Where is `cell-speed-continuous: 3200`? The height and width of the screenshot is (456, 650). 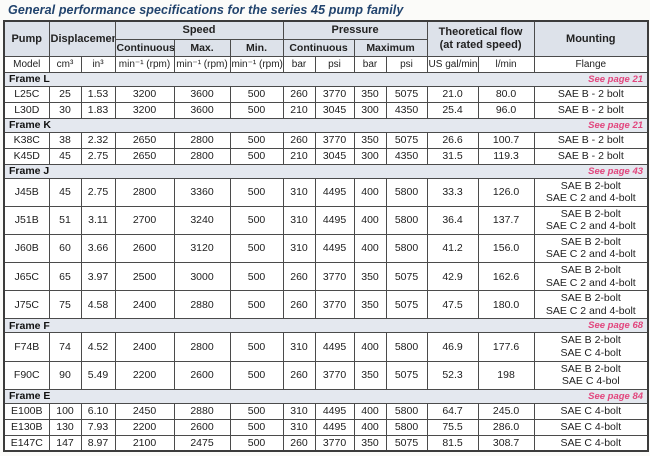 cell-speed-continuous: 3200 is located at coordinates (144, 110).